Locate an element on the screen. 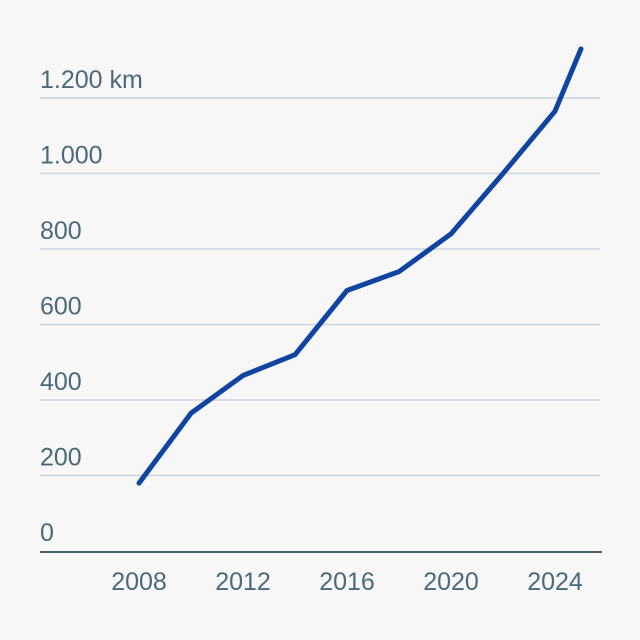 This screenshot has width=640, height=640. x-tick-label: 2008 is located at coordinates (139, 582).